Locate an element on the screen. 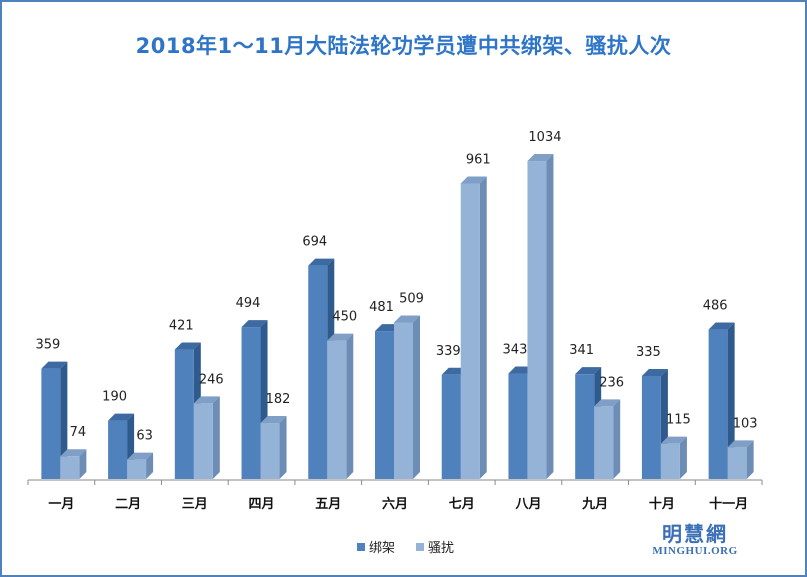 The width and height of the screenshot is (807, 577). legend-label: 骚扰 is located at coordinates (441, 548).